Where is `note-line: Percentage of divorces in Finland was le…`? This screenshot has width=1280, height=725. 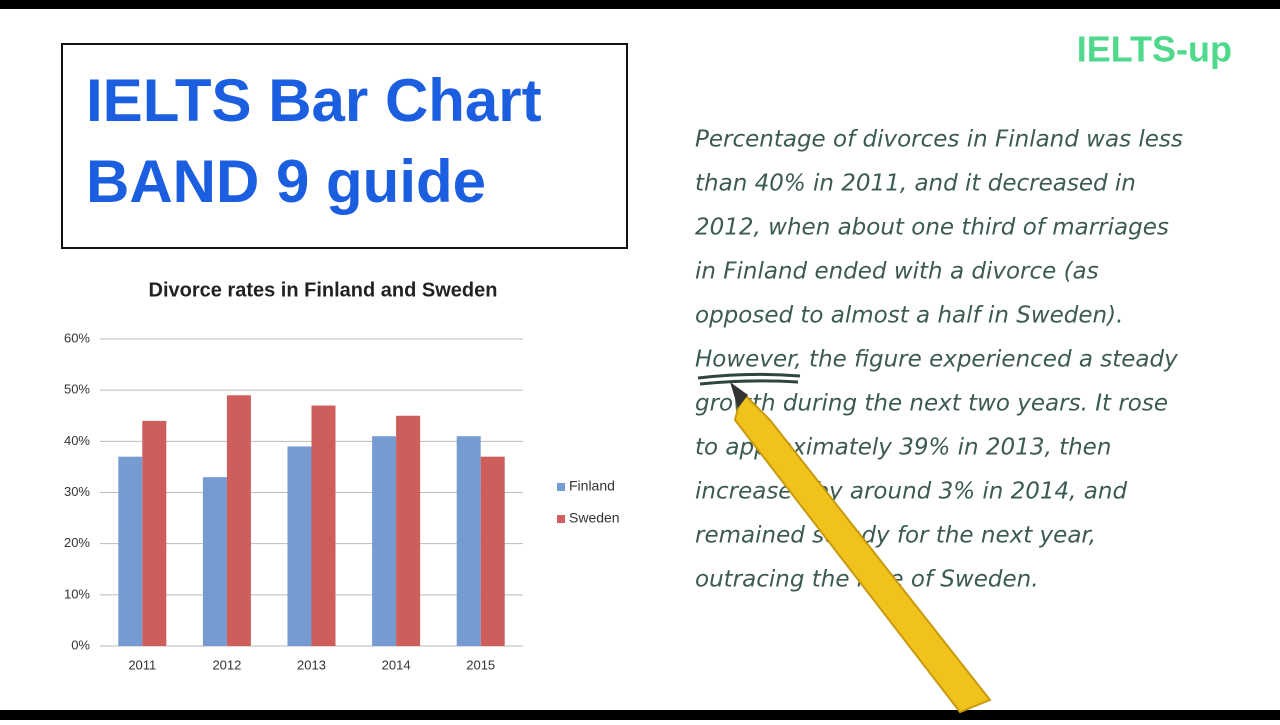
note-line: Percentage of divorces in Finland was le… is located at coordinates (939, 140).